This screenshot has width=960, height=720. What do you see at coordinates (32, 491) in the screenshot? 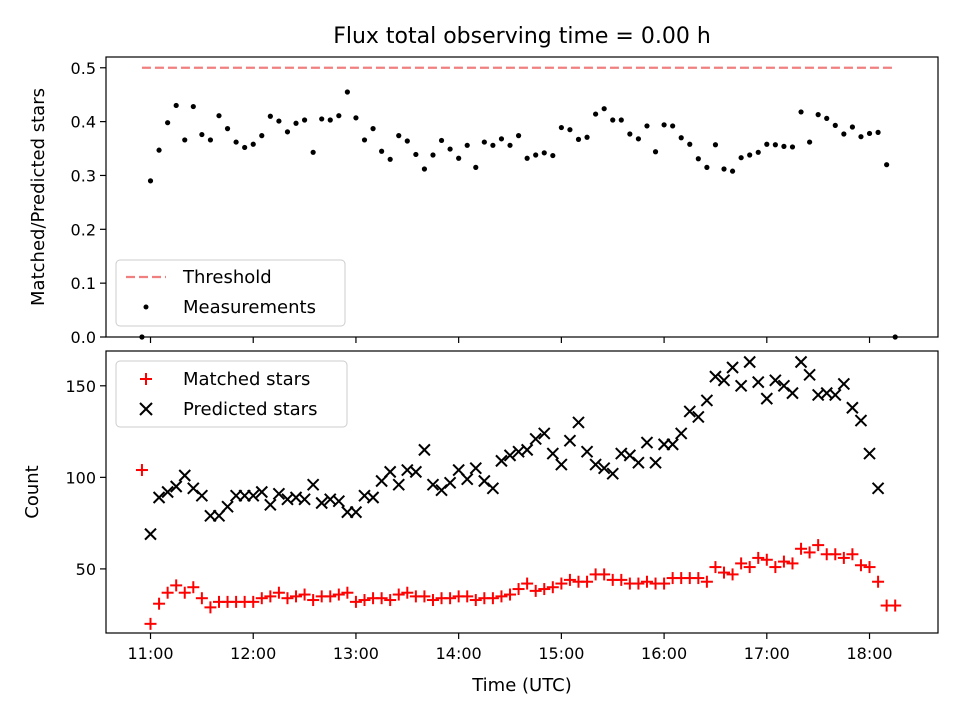
I see `bottom-y-axis-label: Count` at bounding box center [32, 491].